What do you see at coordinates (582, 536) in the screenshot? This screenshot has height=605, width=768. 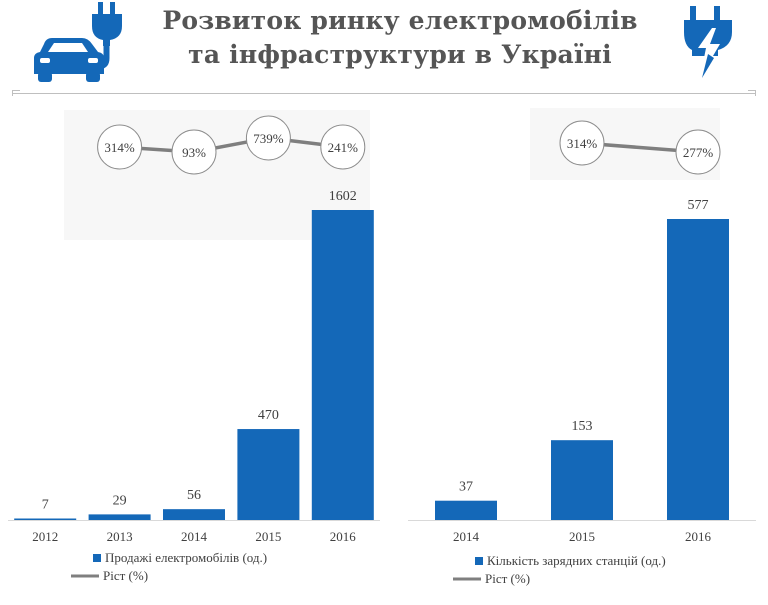 I see `x-tick-label-2-2015: 2015` at bounding box center [582, 536].